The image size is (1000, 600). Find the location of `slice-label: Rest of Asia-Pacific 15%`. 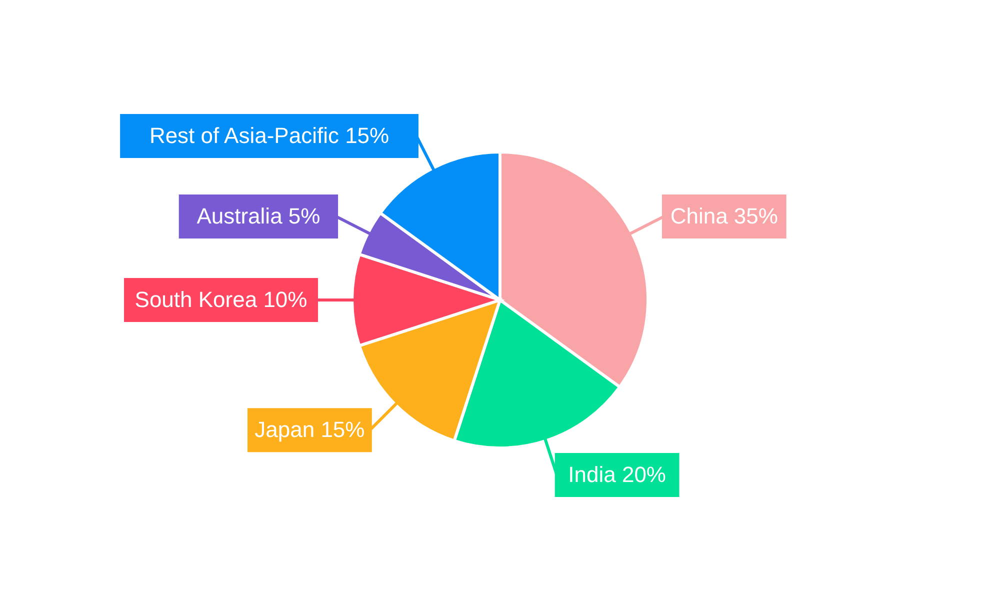

slice-label: Rest of Asia-Pacific 15% is located at coordinates (269, 135).